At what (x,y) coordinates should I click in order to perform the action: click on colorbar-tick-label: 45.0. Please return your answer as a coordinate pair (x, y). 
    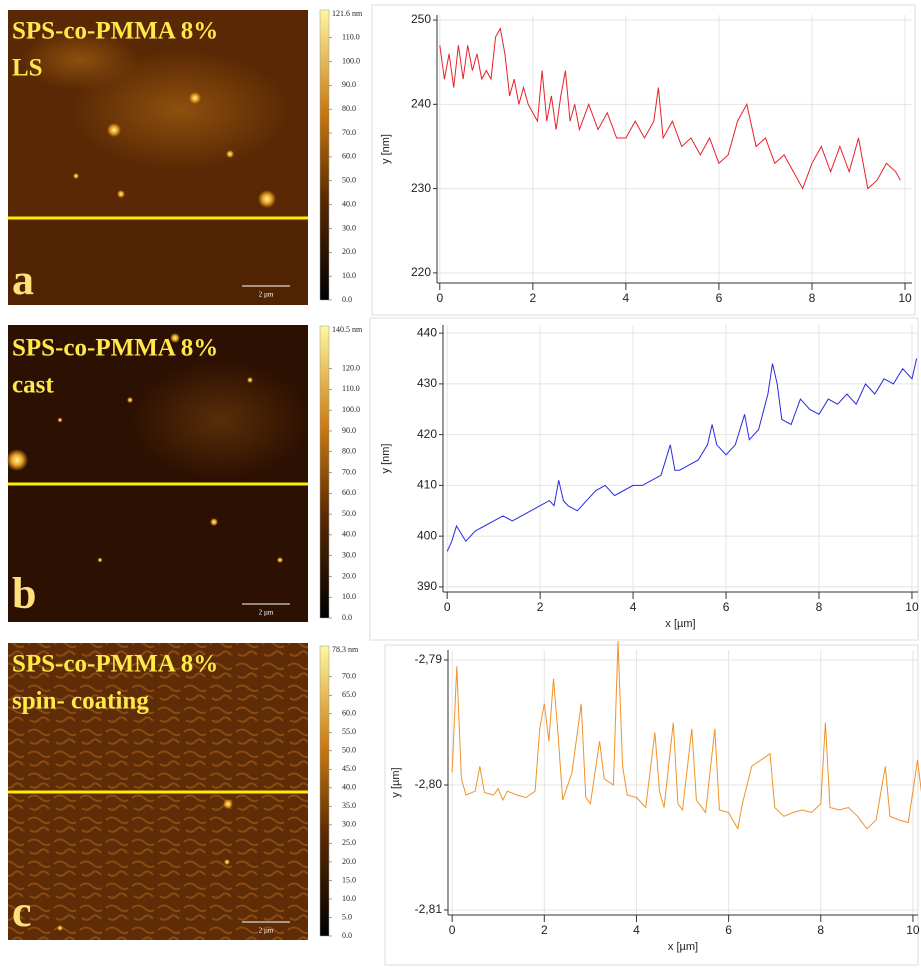
    Looking at the image, I should click on (349, 768).